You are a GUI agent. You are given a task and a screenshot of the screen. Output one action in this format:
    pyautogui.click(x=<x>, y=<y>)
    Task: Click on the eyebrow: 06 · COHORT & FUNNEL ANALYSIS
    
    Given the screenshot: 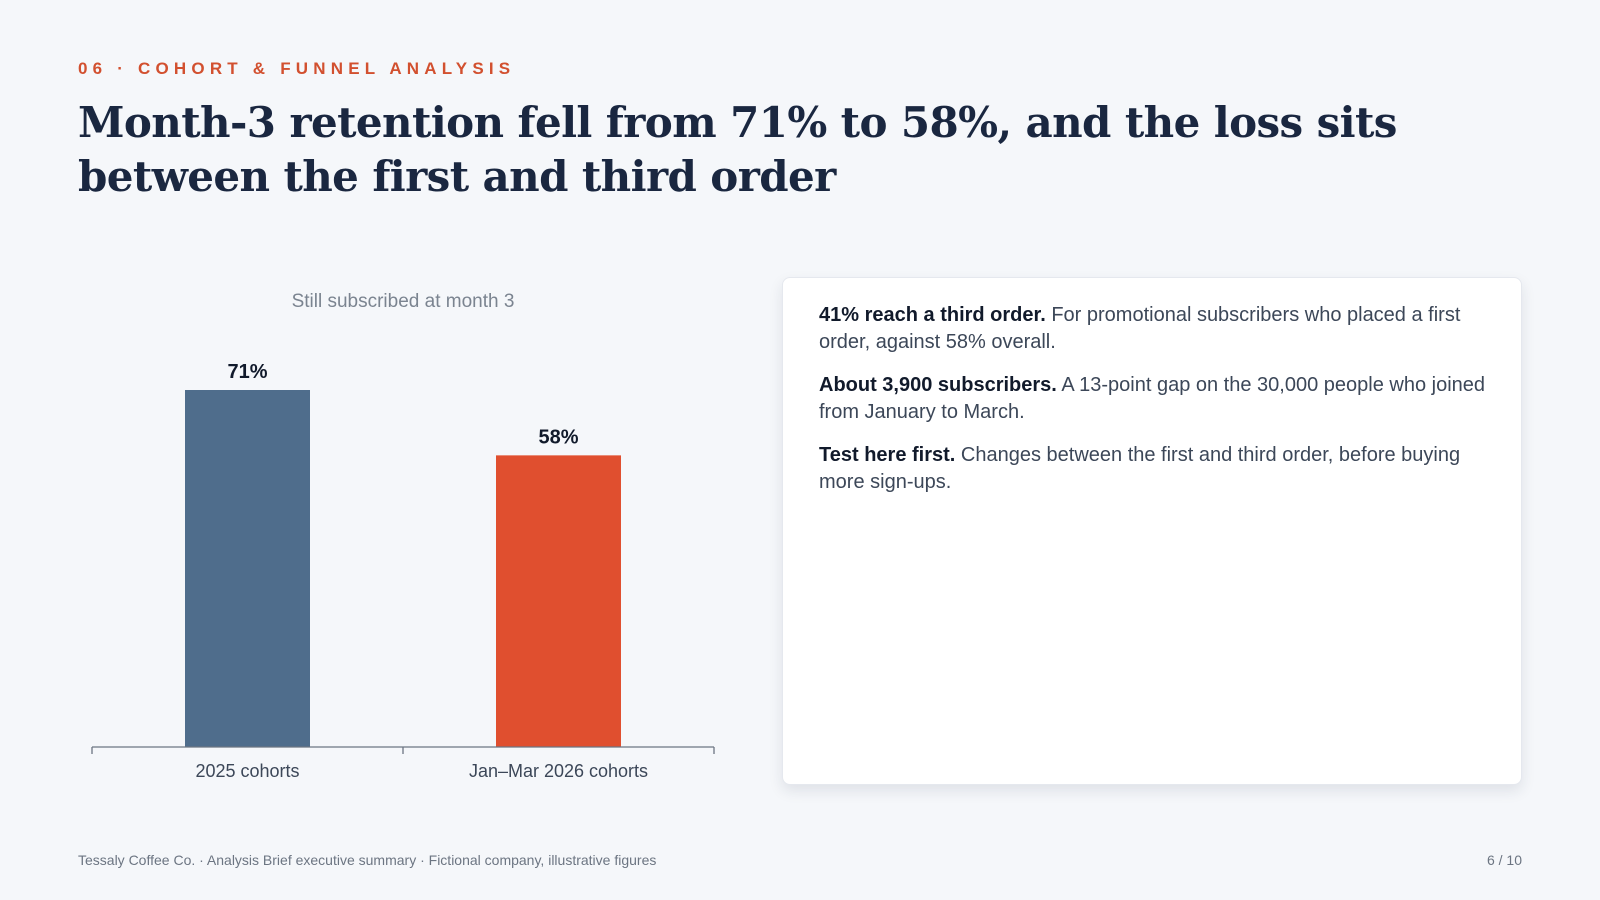 What is the action you would take?
    pyautogui.click(x=297, y=68)
    